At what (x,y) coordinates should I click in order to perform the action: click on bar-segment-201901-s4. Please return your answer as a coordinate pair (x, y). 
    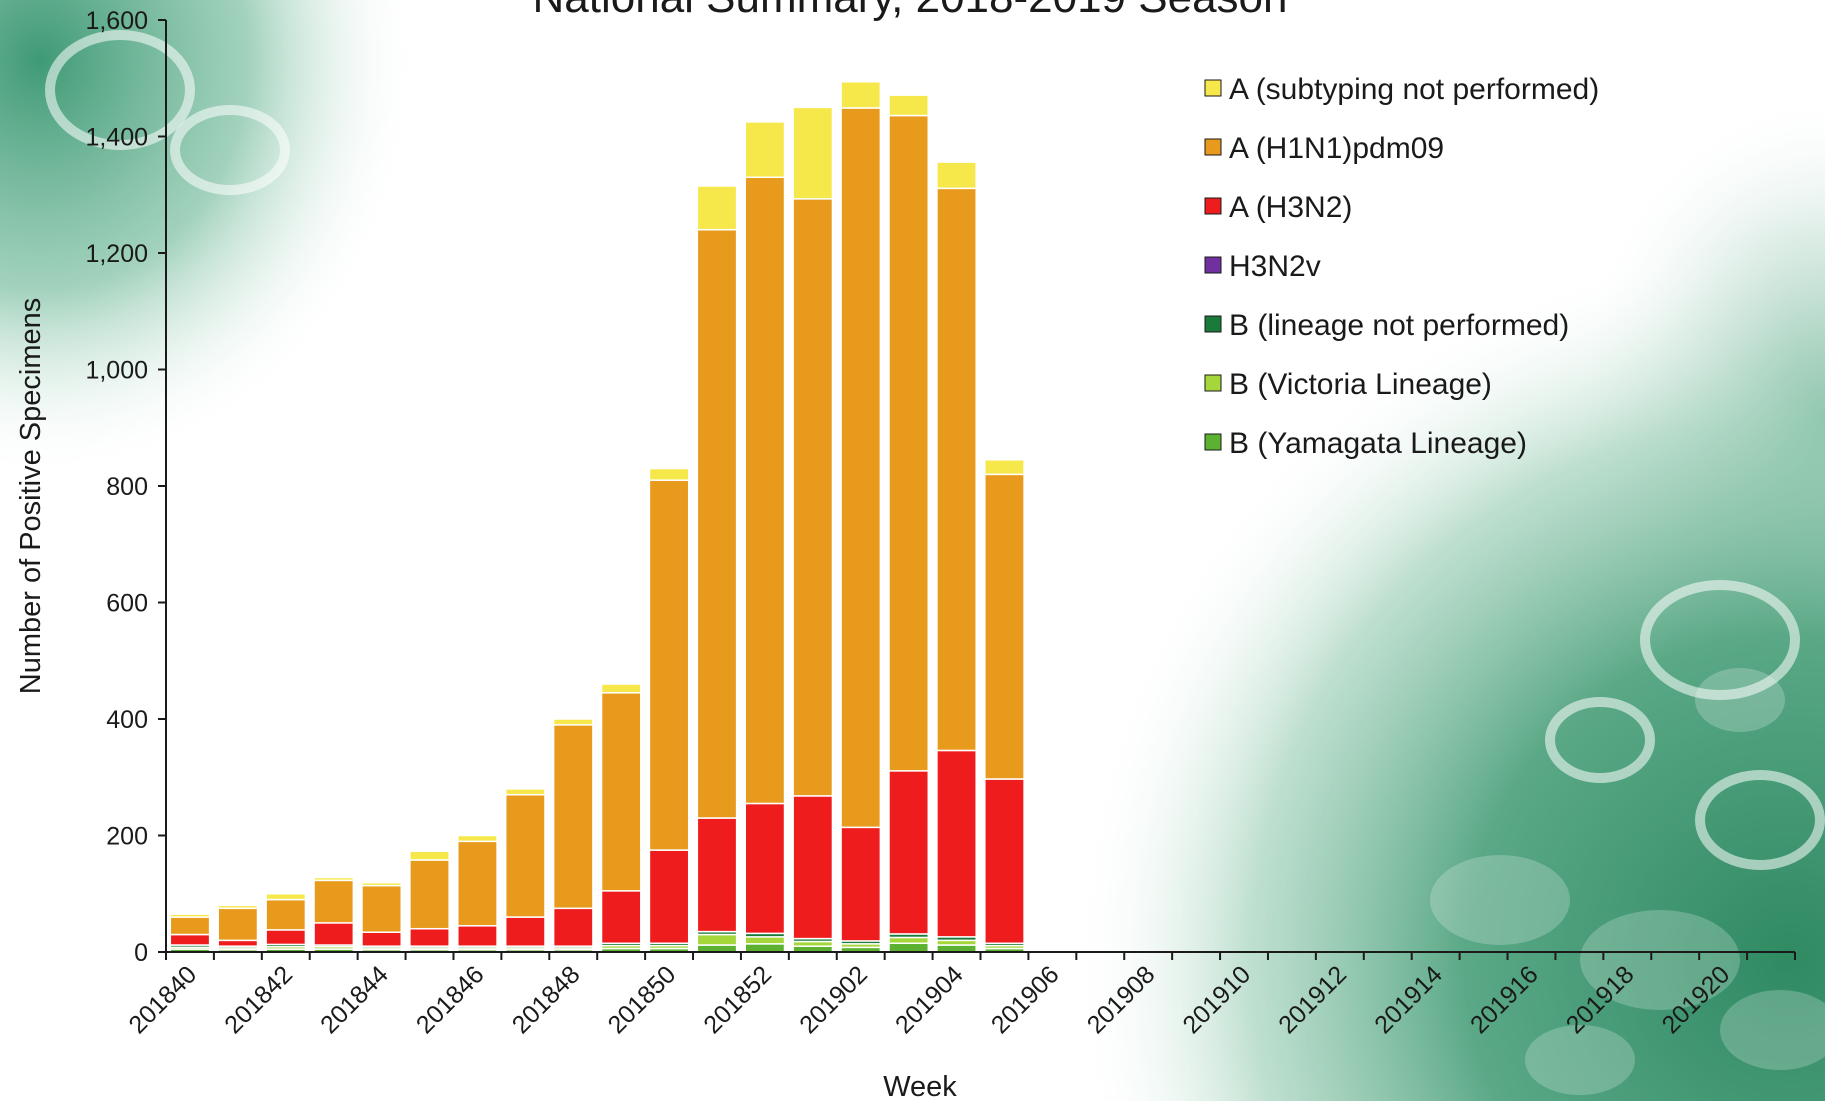
    Looking at the image, I should click on (813, 867).